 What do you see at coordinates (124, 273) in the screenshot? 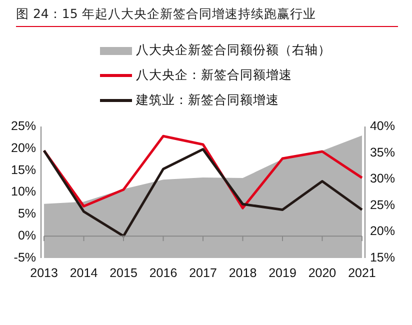
I see `x-tick-label: 2015` at bounding box center [124, 273].